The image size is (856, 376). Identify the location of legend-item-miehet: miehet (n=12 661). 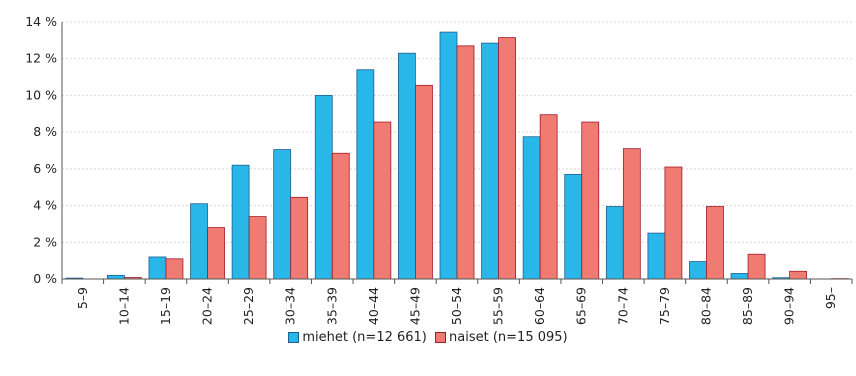
(357, 337).